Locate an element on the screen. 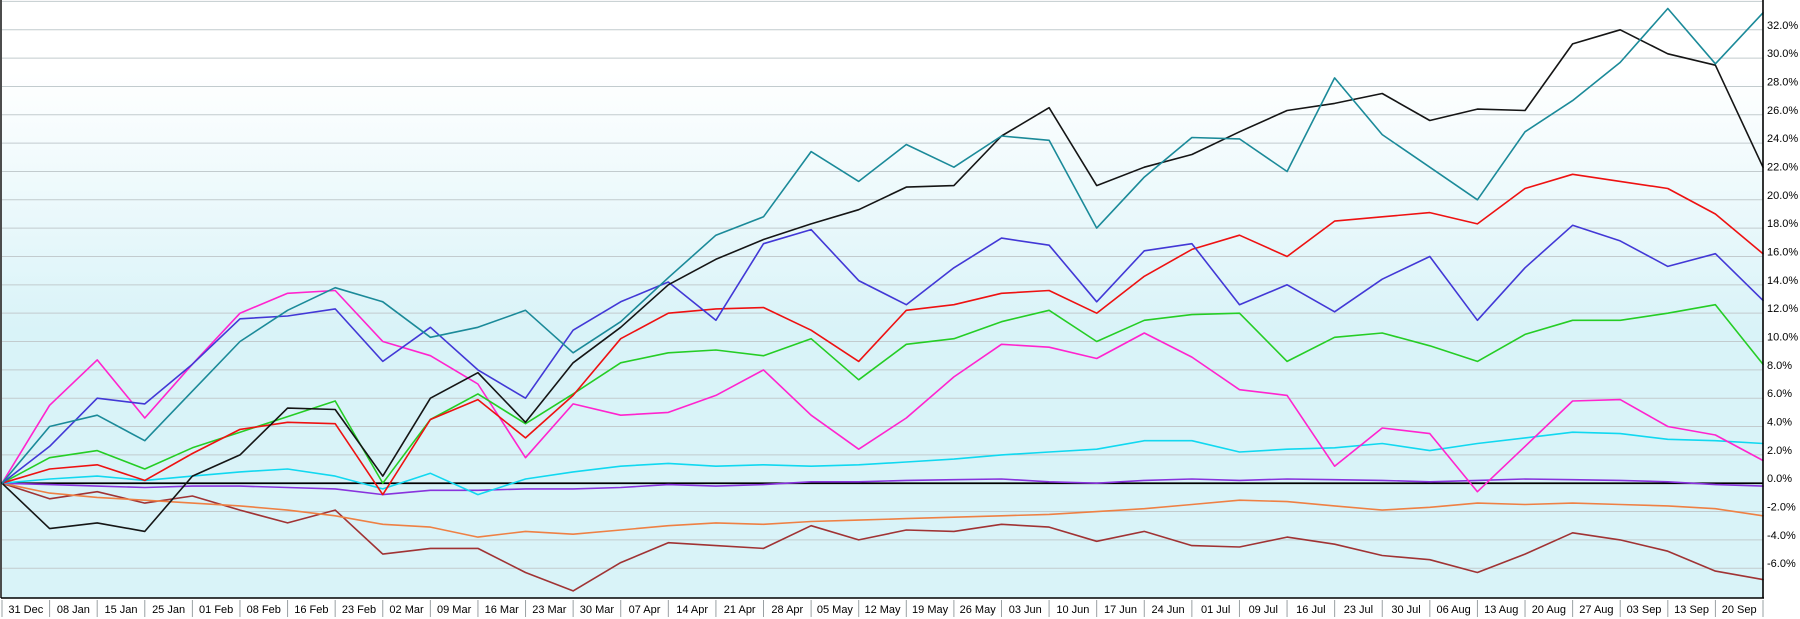  y-axis-label: 12.0% is located at coordinates (1782, 309).